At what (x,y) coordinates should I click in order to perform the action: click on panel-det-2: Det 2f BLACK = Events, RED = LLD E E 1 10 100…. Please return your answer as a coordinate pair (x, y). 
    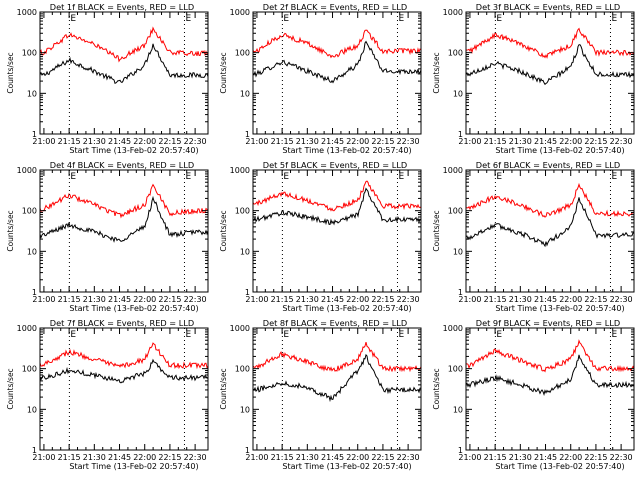
    Looking at the image, I should click on (320, 78).